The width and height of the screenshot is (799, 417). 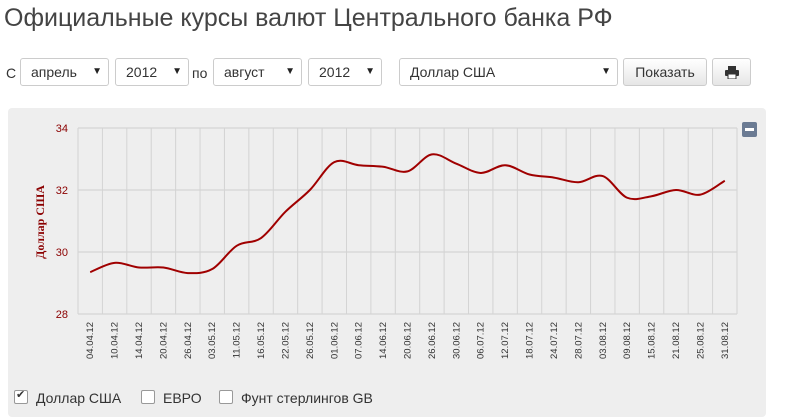 I want to click on x-tick-label: 26.04.12, so click(x=188, y=340).